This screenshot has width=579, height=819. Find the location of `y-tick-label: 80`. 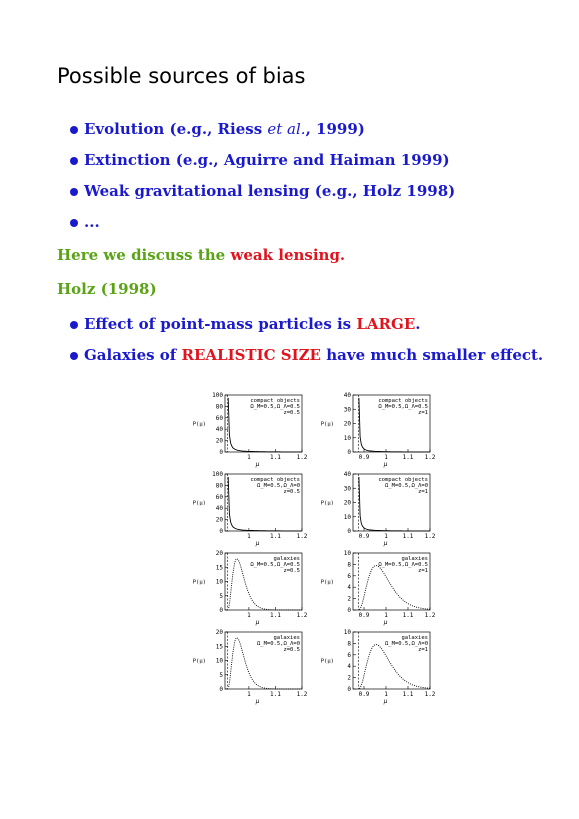

y-tick-label: 80 is located at coordinates (220, 485).